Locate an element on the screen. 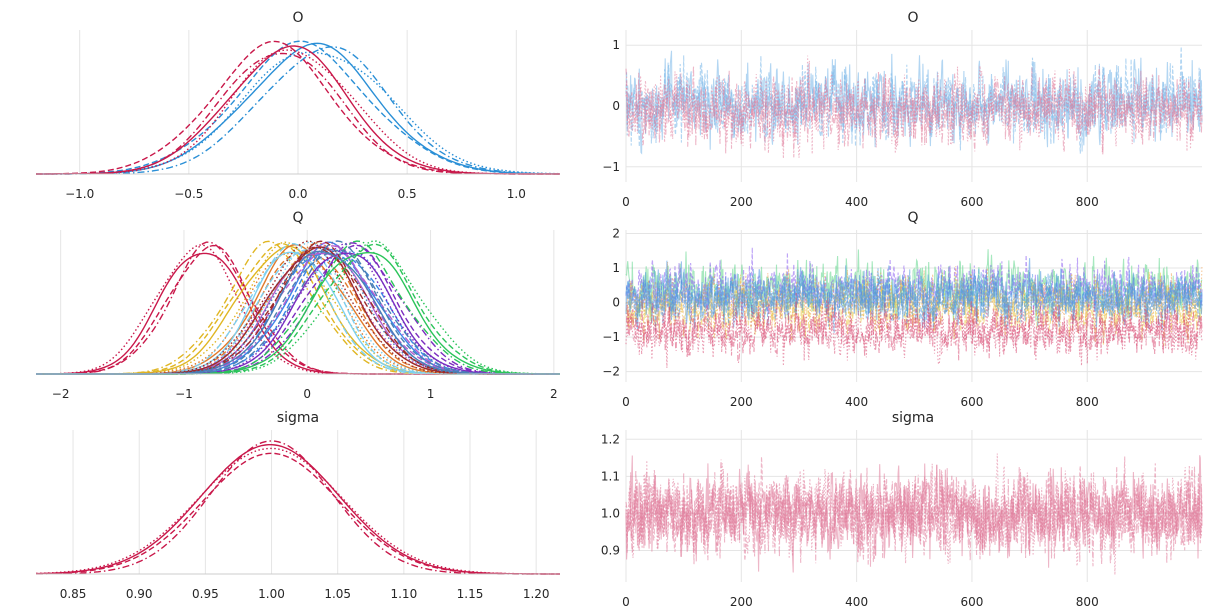 This screenshot has width=1211, height=611. x-tick-label: 0.0 is located at coordinates (297, 194).